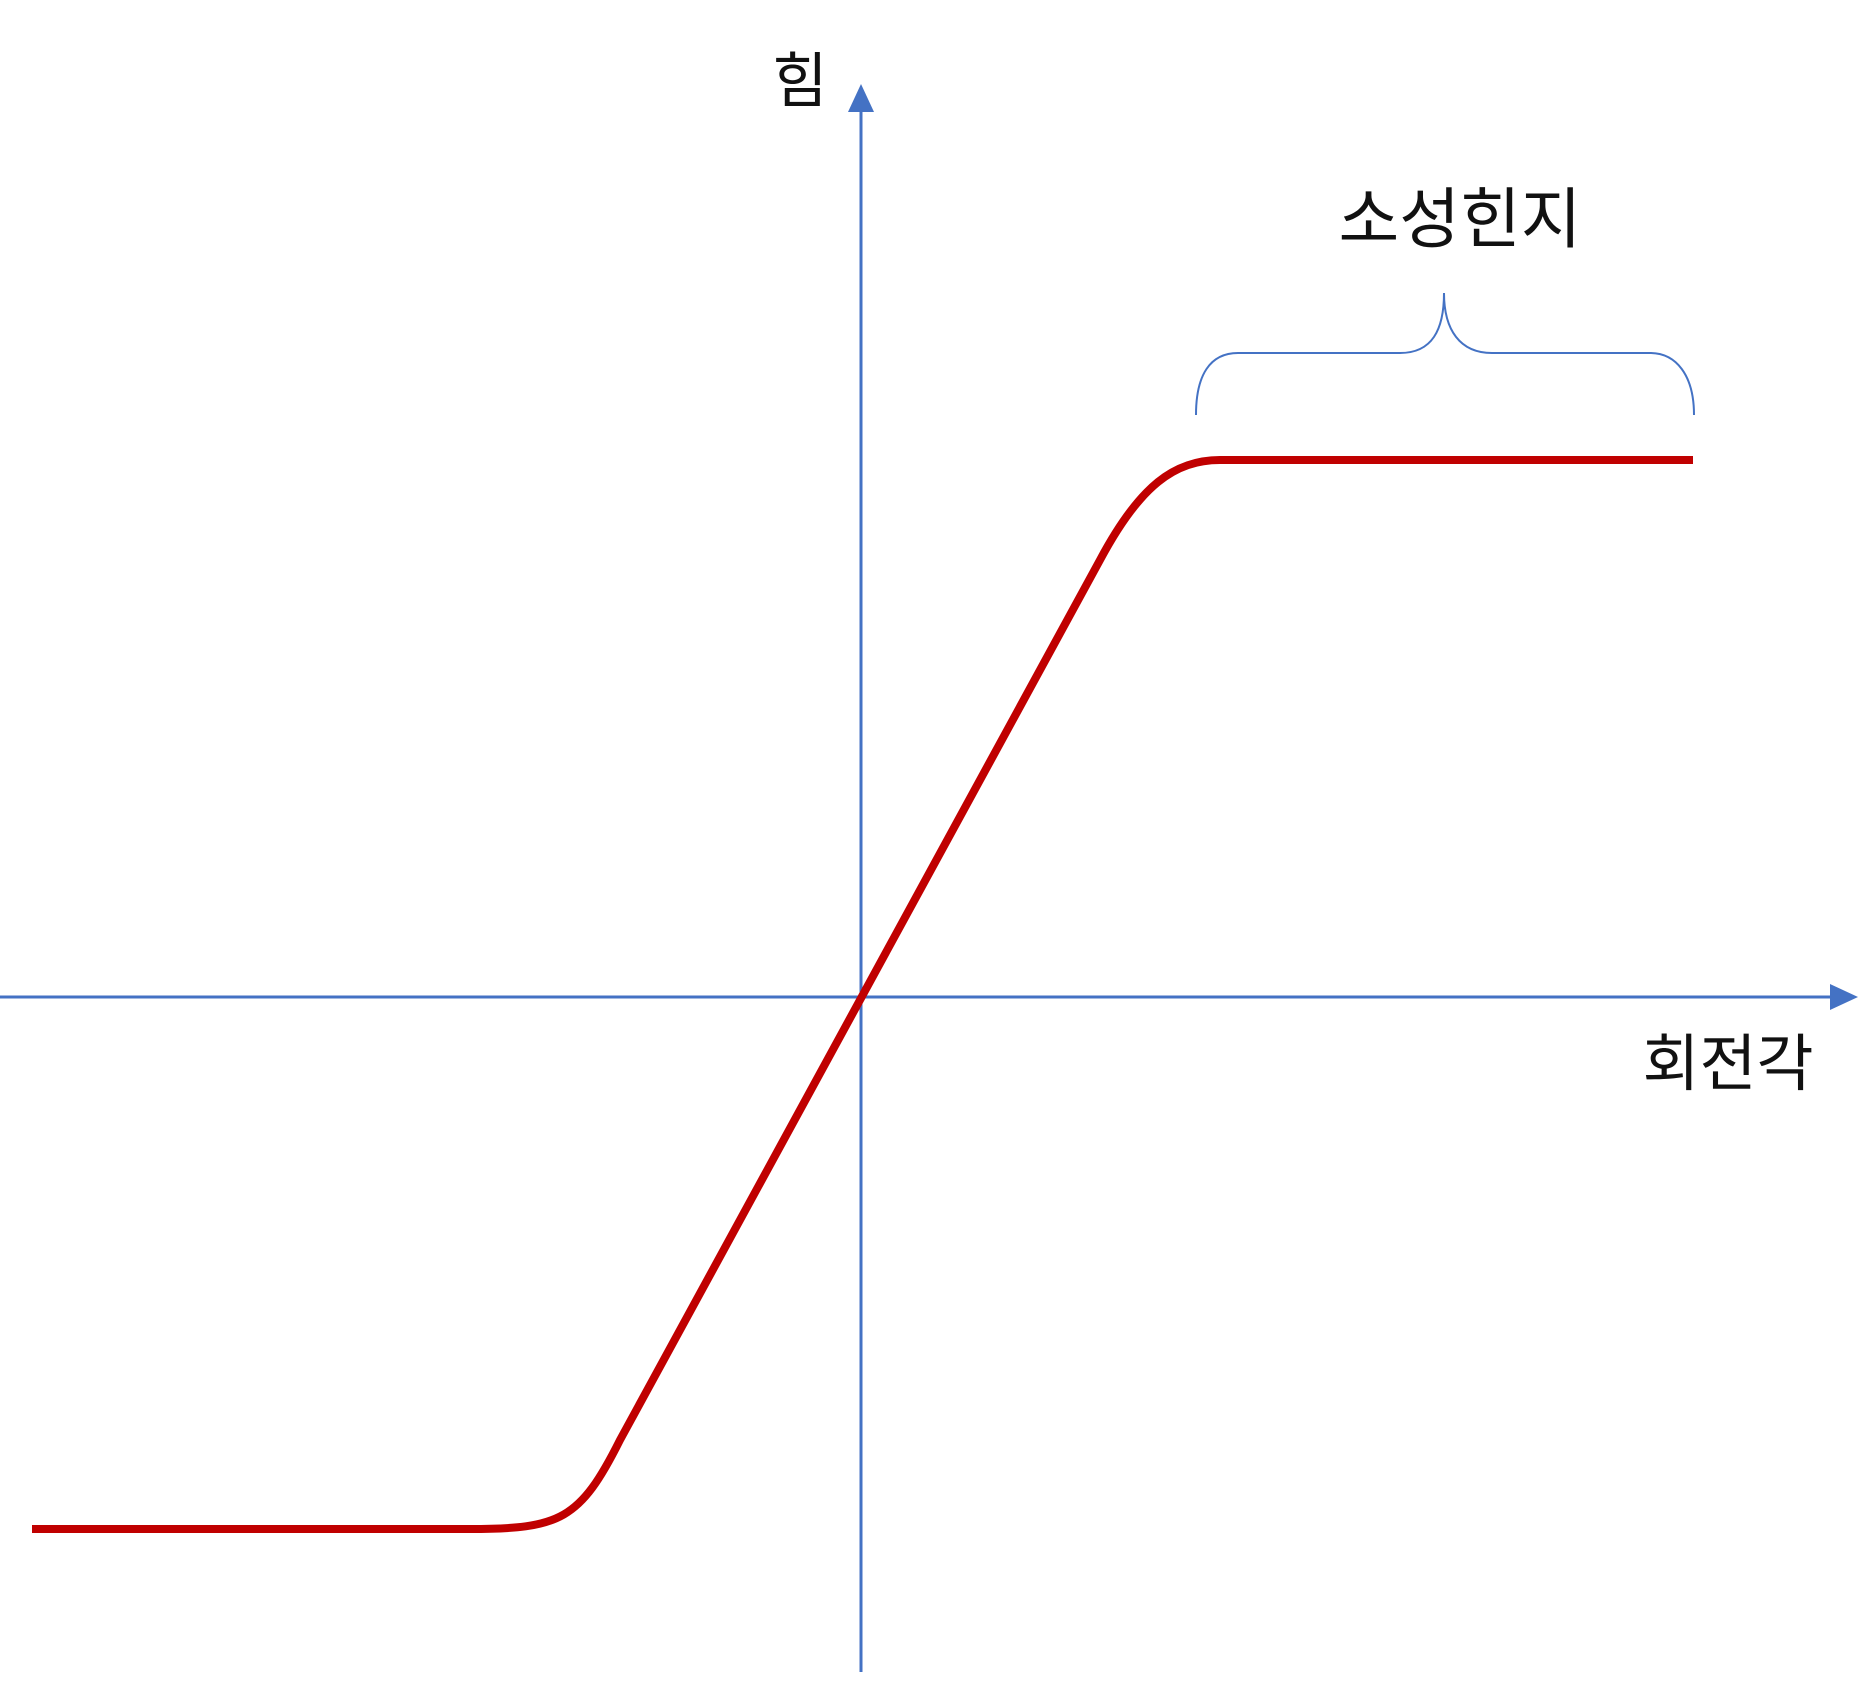 Image resolution: width=1862 pixels, height=1682 pixels. I want to click on x-axis-arrowhead, so click(1844, 997).